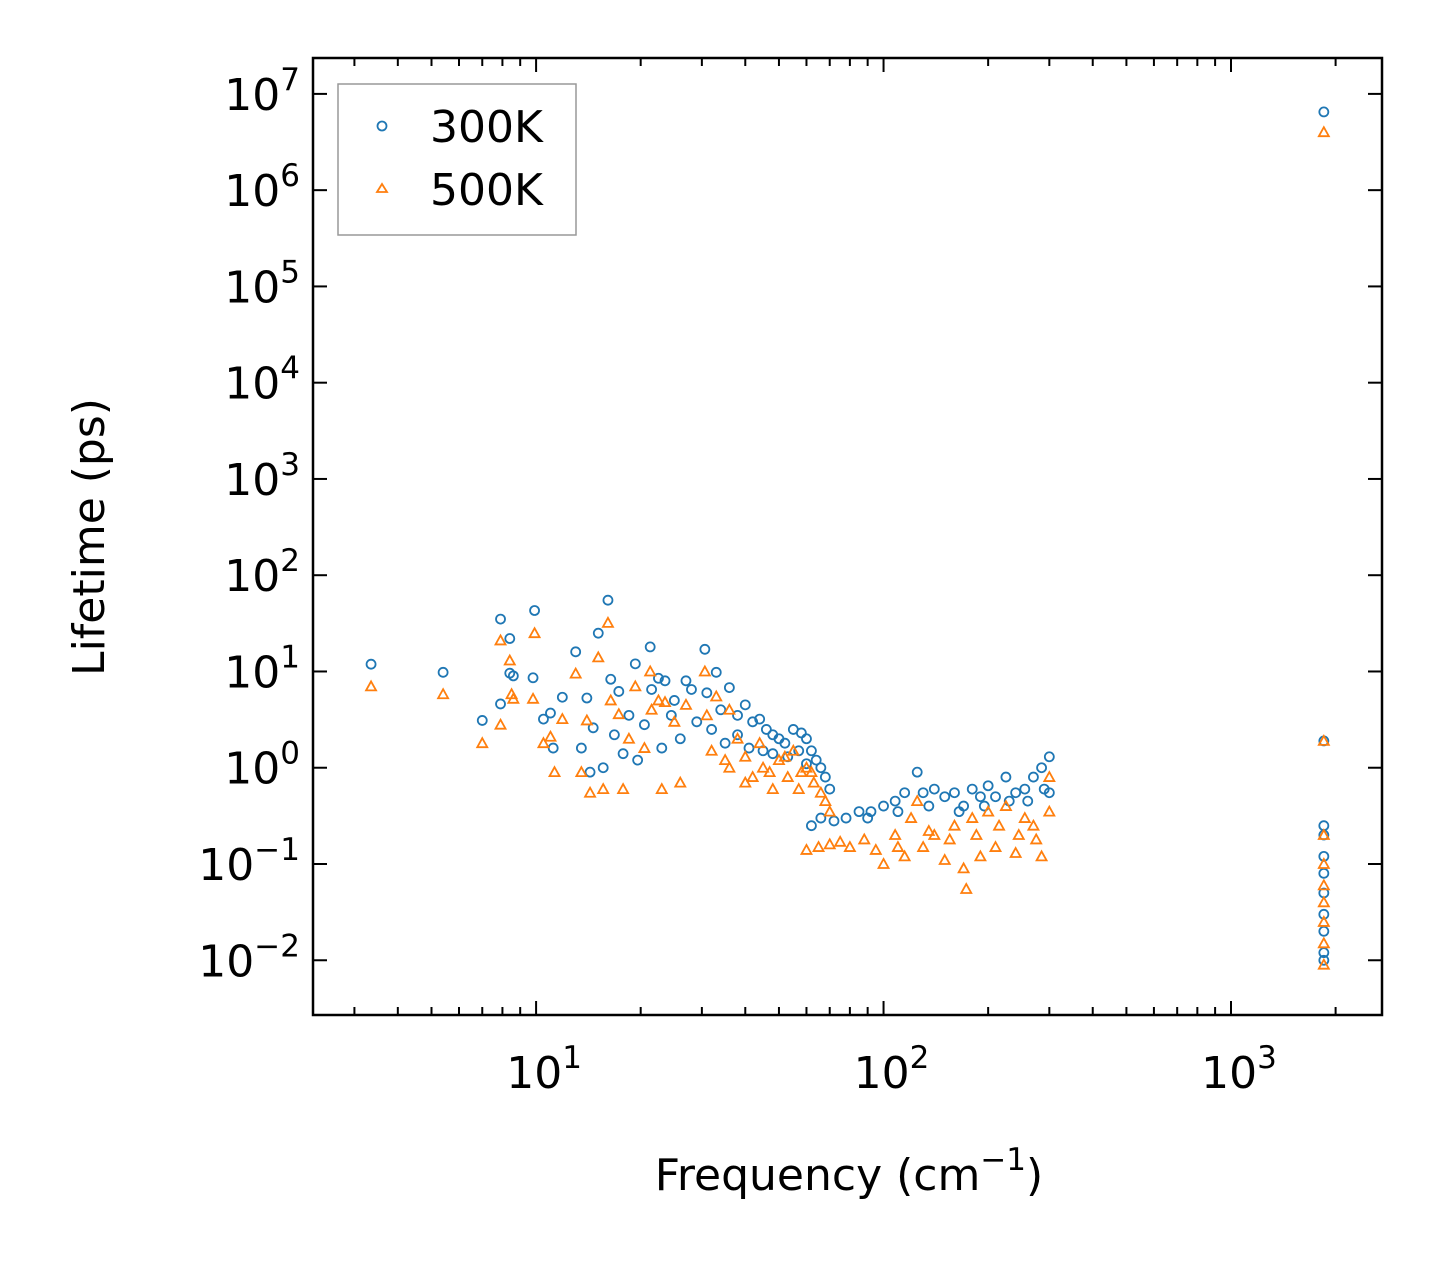  Describe the element at coordinates (89, 537) in the screenshot. I see `y-axis-label: Lifetime (ps)` at that location.